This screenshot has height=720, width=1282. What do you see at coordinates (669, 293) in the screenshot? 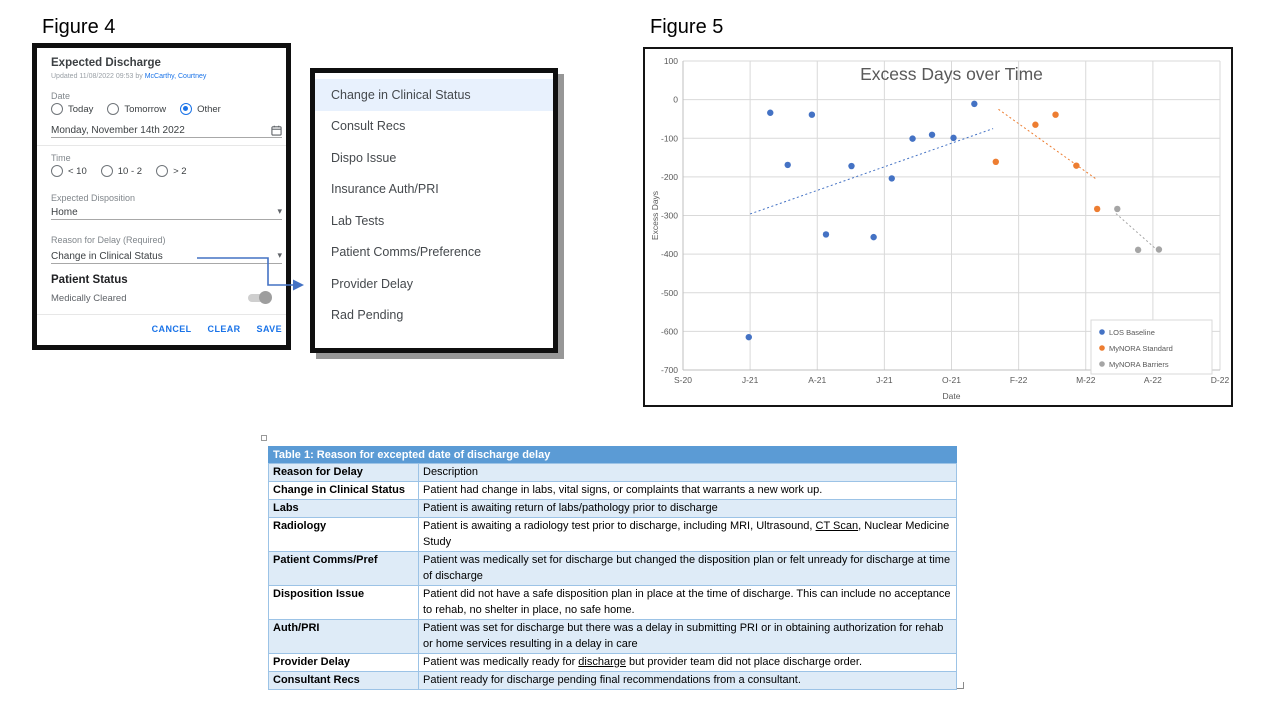
I see `y-tick-label: -500` at bounding box center [669, 293].